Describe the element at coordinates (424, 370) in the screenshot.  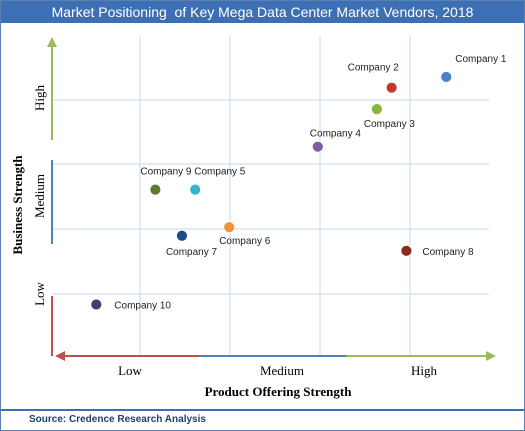
I see `x-tick-label-high: High` at that location.